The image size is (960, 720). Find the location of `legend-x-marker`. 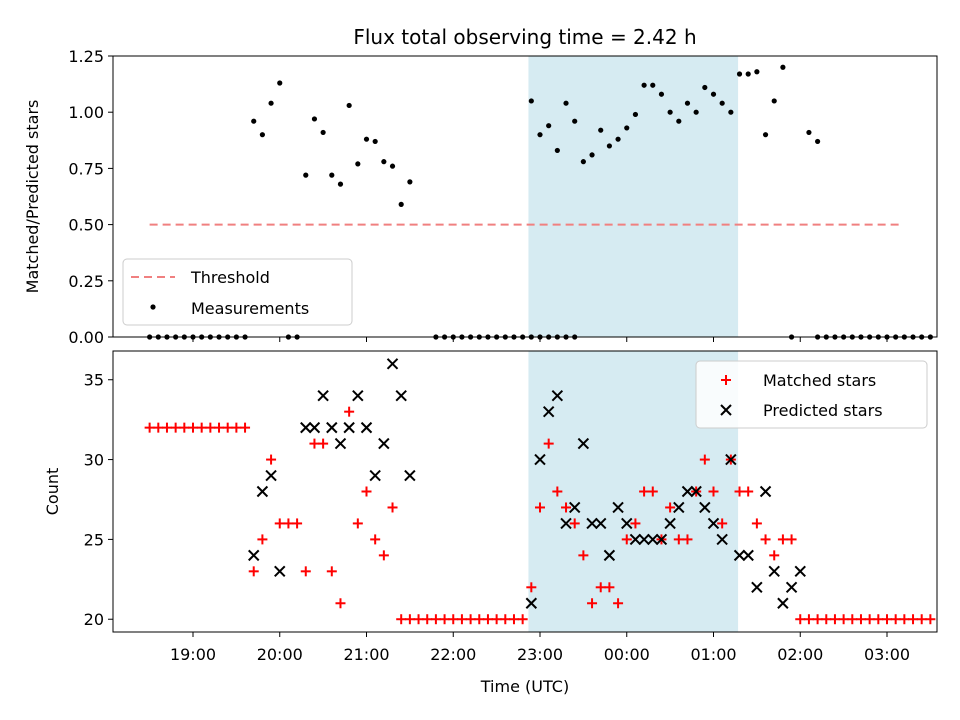

legend-x-marker is located at coordinates (726, 410).